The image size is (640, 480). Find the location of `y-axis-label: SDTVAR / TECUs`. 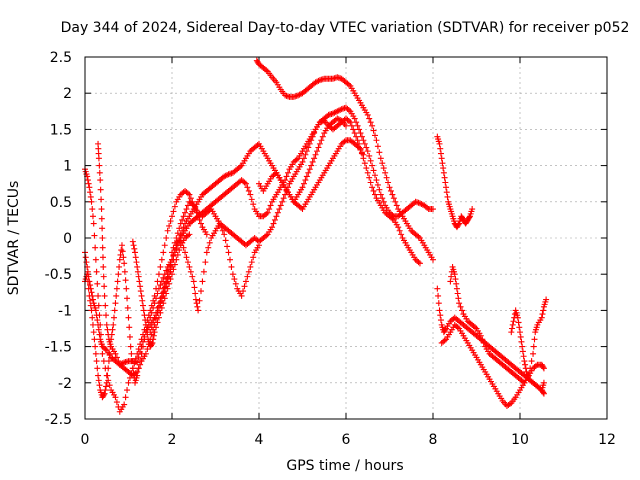

y-axis-label: SDTVAR / TECUs is located at coordinates (14, 238).